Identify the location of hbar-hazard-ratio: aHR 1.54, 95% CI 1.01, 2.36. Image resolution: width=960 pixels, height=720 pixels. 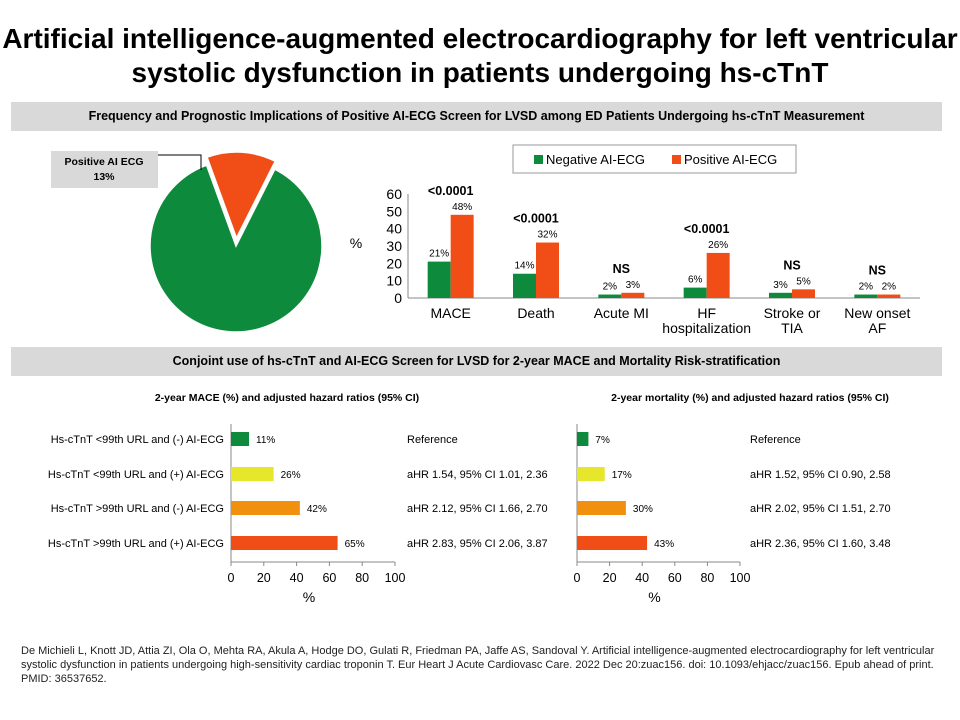
(477, 475).